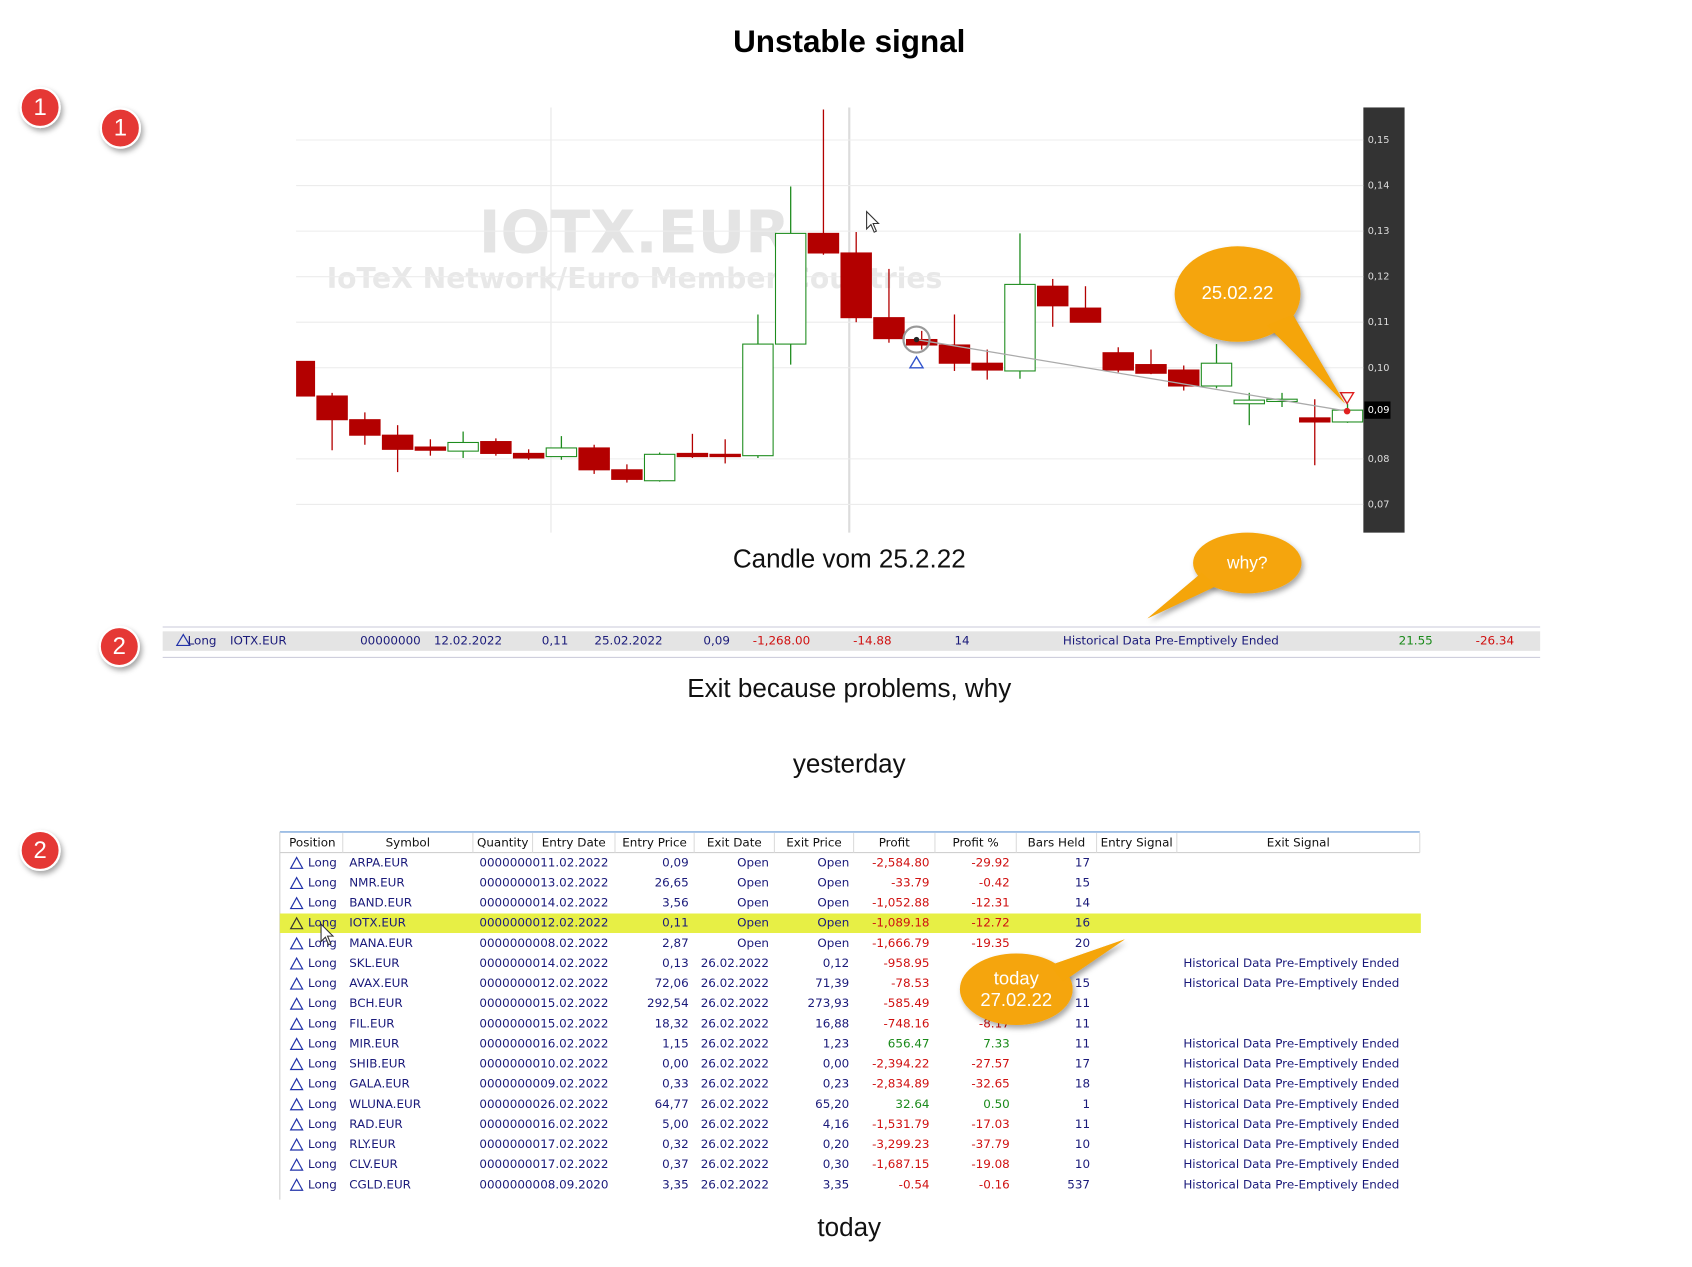 Image resolution: width=1692 pixels, height=1267 pixels. What do you see at coordinates (849, 764) in the screenshot?
I see `caption: yesterday` at bounding box center [849, 764].